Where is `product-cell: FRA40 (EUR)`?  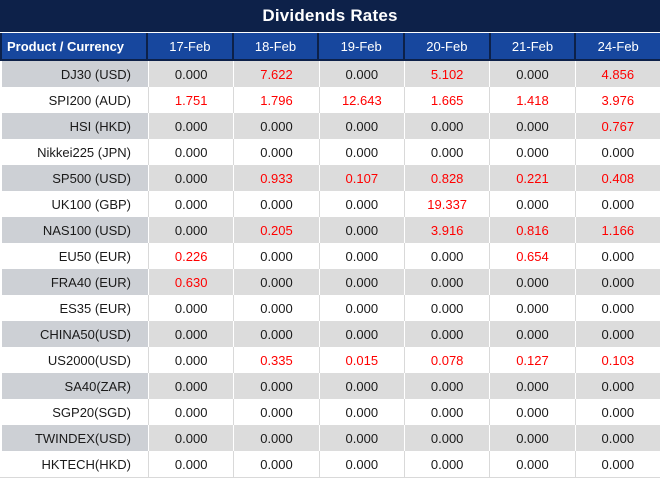 product-cell: FRA40 (EUR) is located at coordinates (75, 282).